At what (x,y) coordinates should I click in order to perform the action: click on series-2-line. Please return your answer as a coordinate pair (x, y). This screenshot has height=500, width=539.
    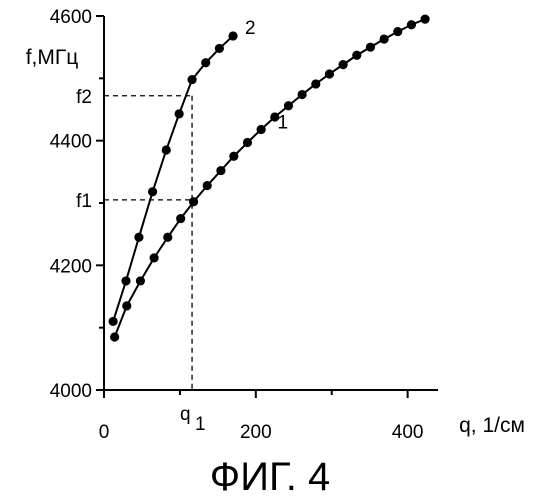
    Looking at the image, I should click on (173, 178).